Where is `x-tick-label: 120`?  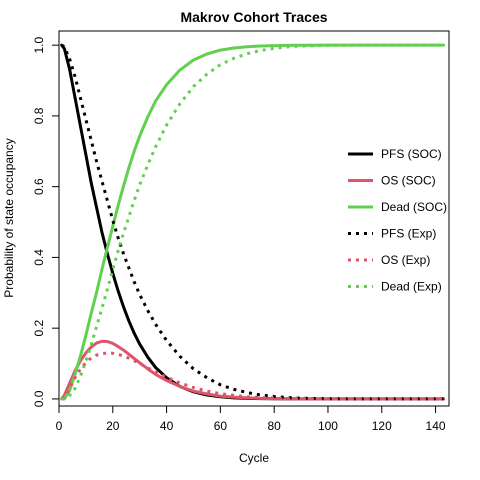 x-tick-label: 120 is located at coordinates (382, 426).